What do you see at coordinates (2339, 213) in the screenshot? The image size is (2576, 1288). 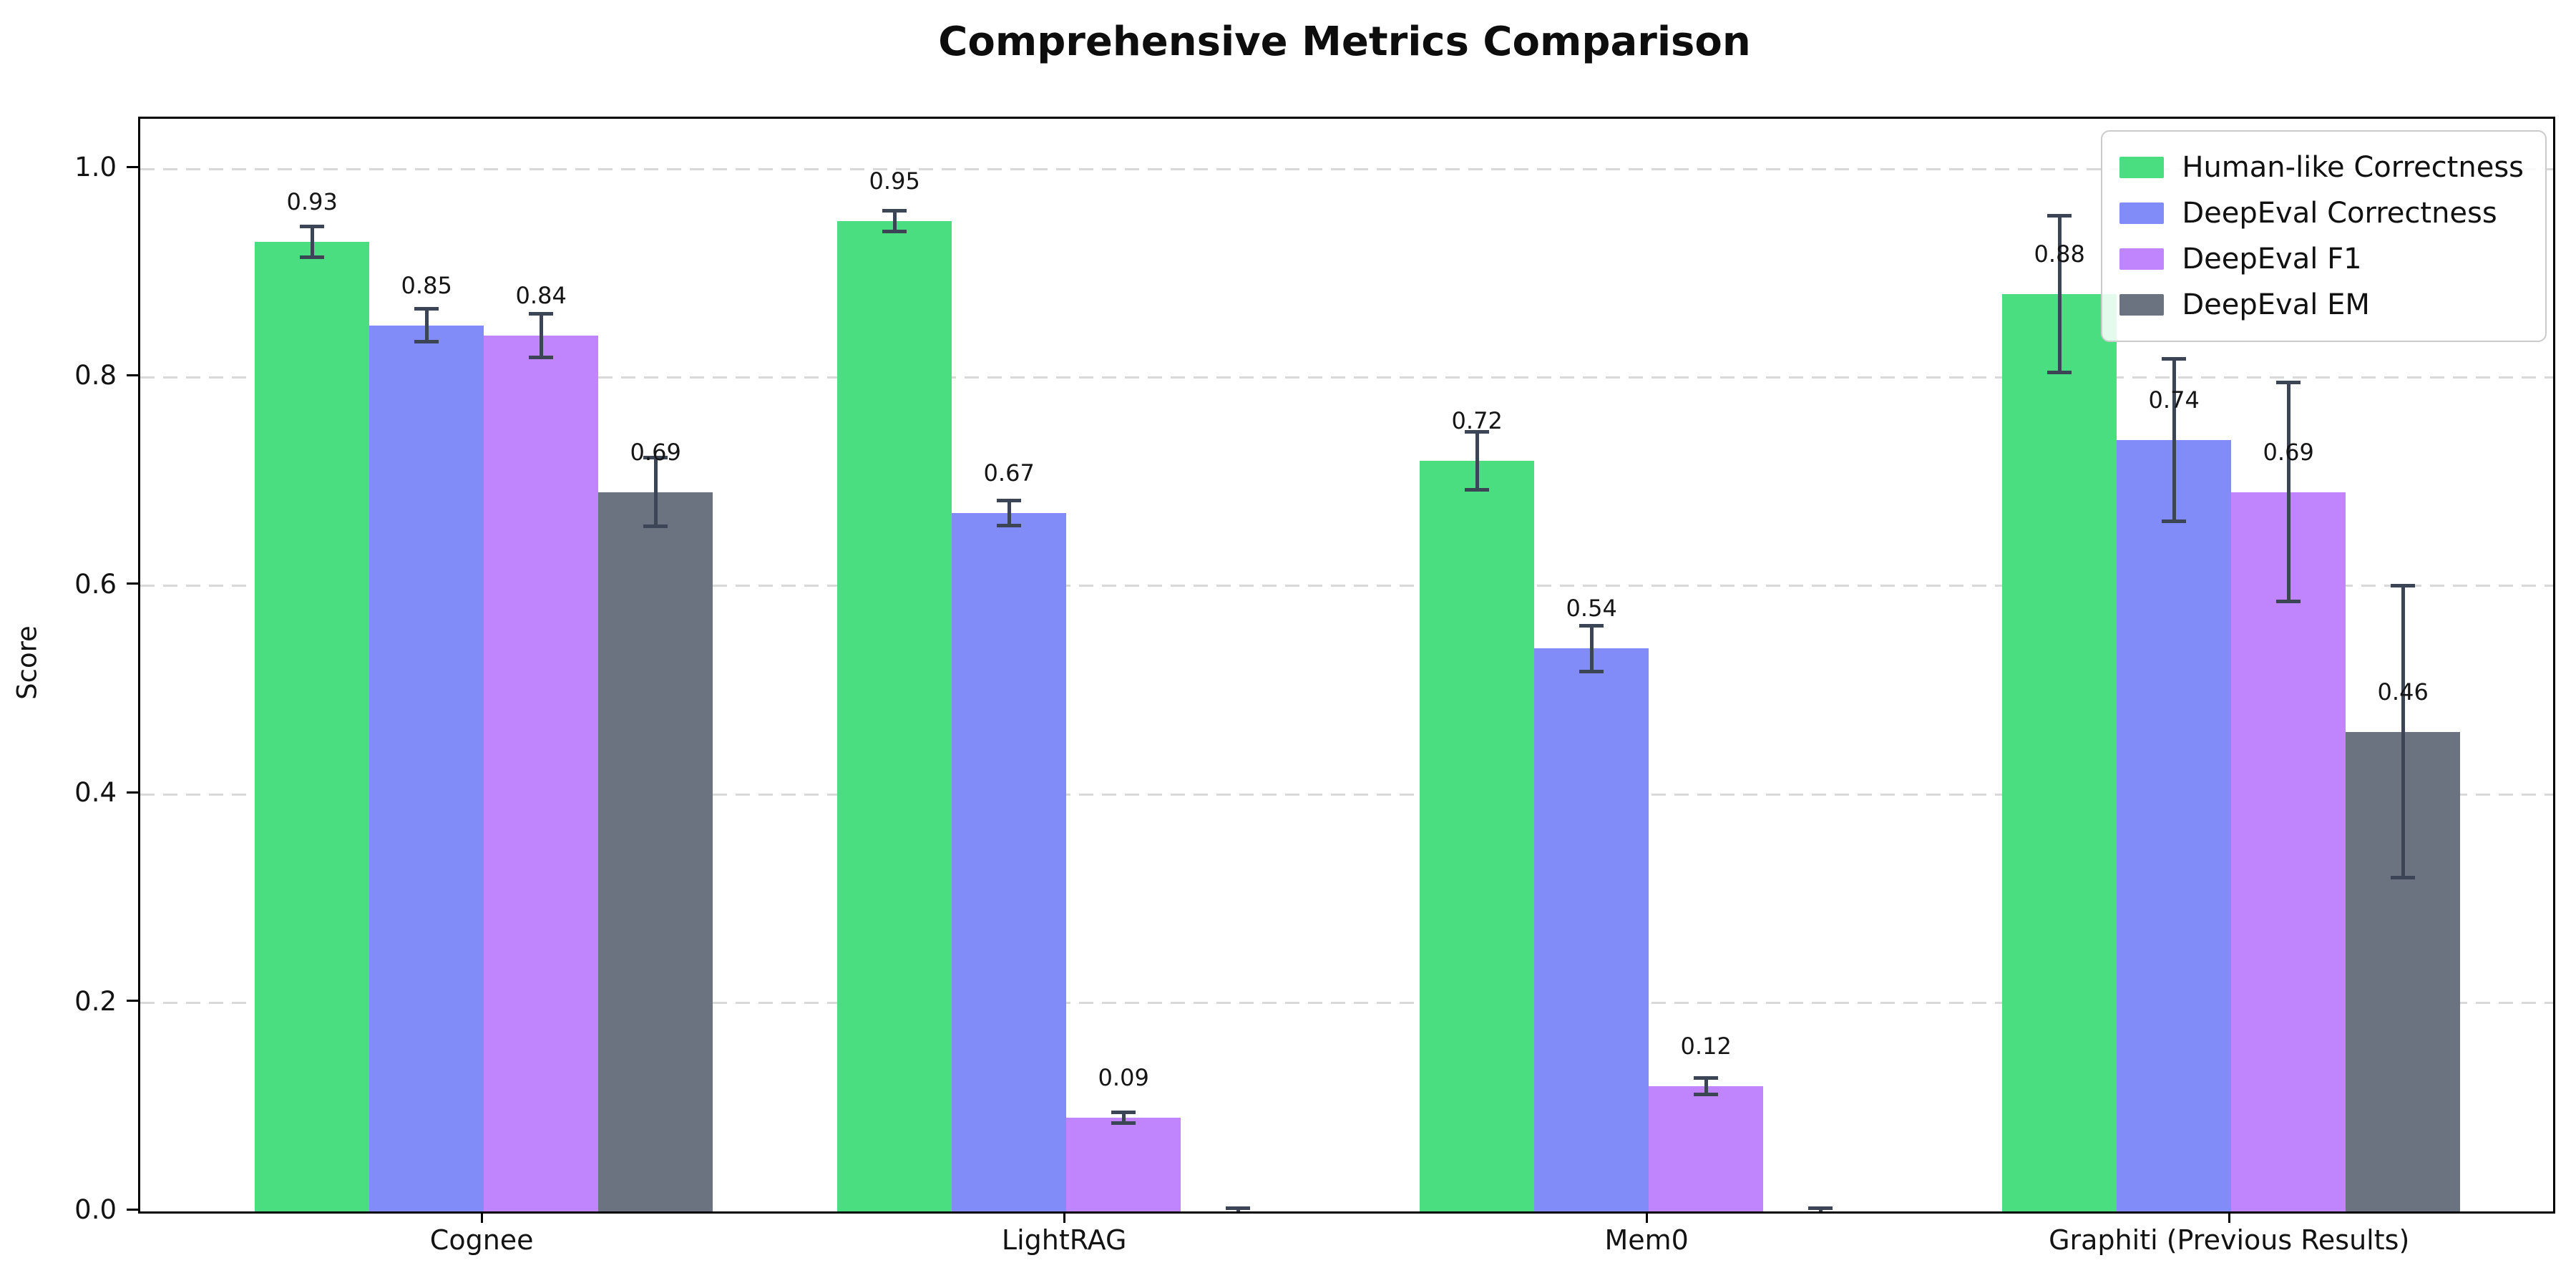 I see `legend-label: DeepEval Correctness` at bounding box center [2339, 213].